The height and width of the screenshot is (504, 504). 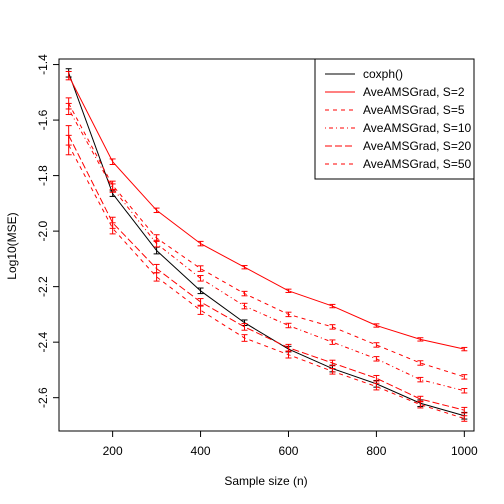 I want to click on legend-item: AveAMSGrad, S=50, so click(x=398, y=164).